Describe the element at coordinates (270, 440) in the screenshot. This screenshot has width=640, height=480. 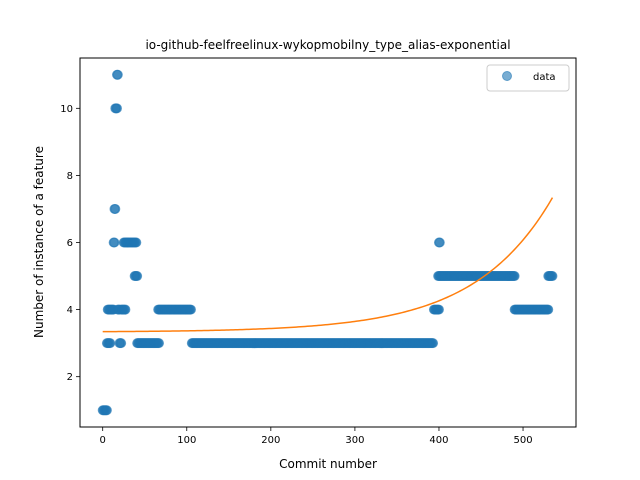
I see `x-tick-label: 200` at that location.